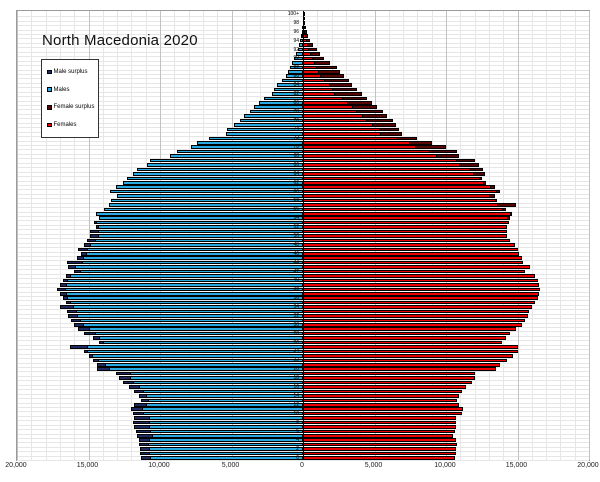  Describe the element at coordinates (72, 72) in the screenshot. I see `legend-item-male-surplus: Male surplus` at that location.